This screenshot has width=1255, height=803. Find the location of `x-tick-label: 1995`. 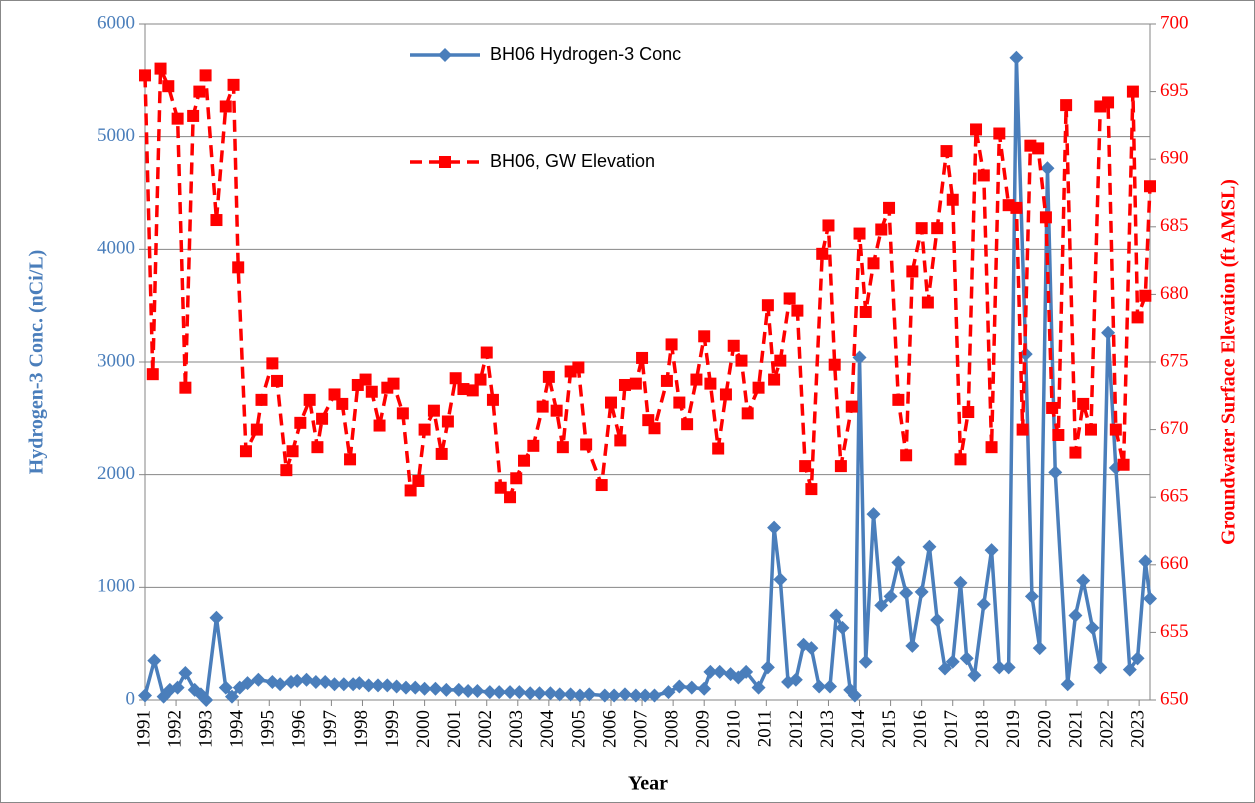

x-tick-label: 1995 is located at coordinates (268, 729).